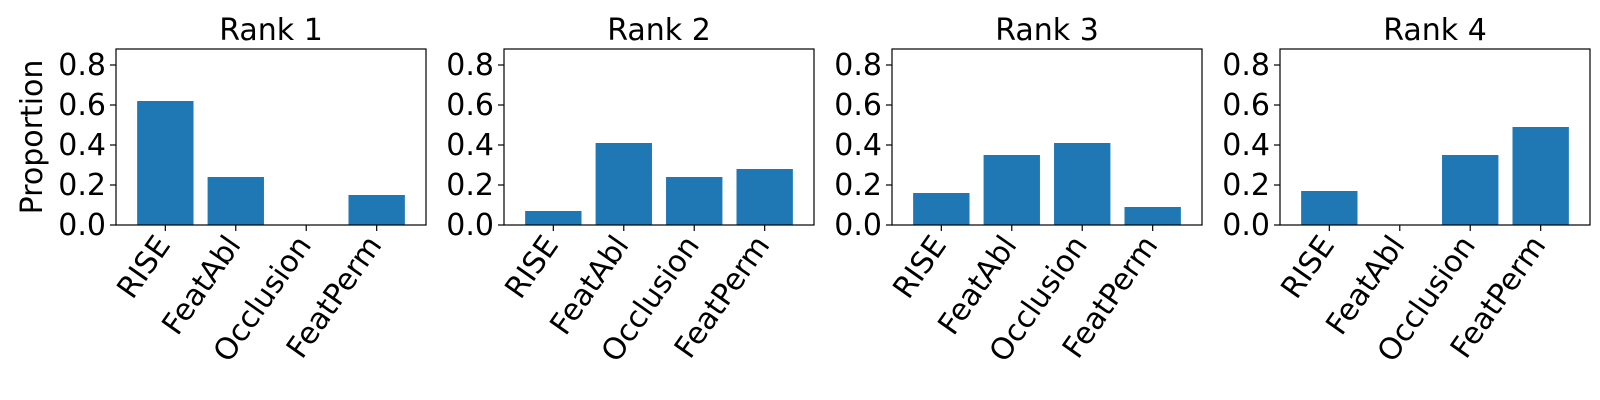  I want to click on panel-title: Rank 2, so click(659, 30).